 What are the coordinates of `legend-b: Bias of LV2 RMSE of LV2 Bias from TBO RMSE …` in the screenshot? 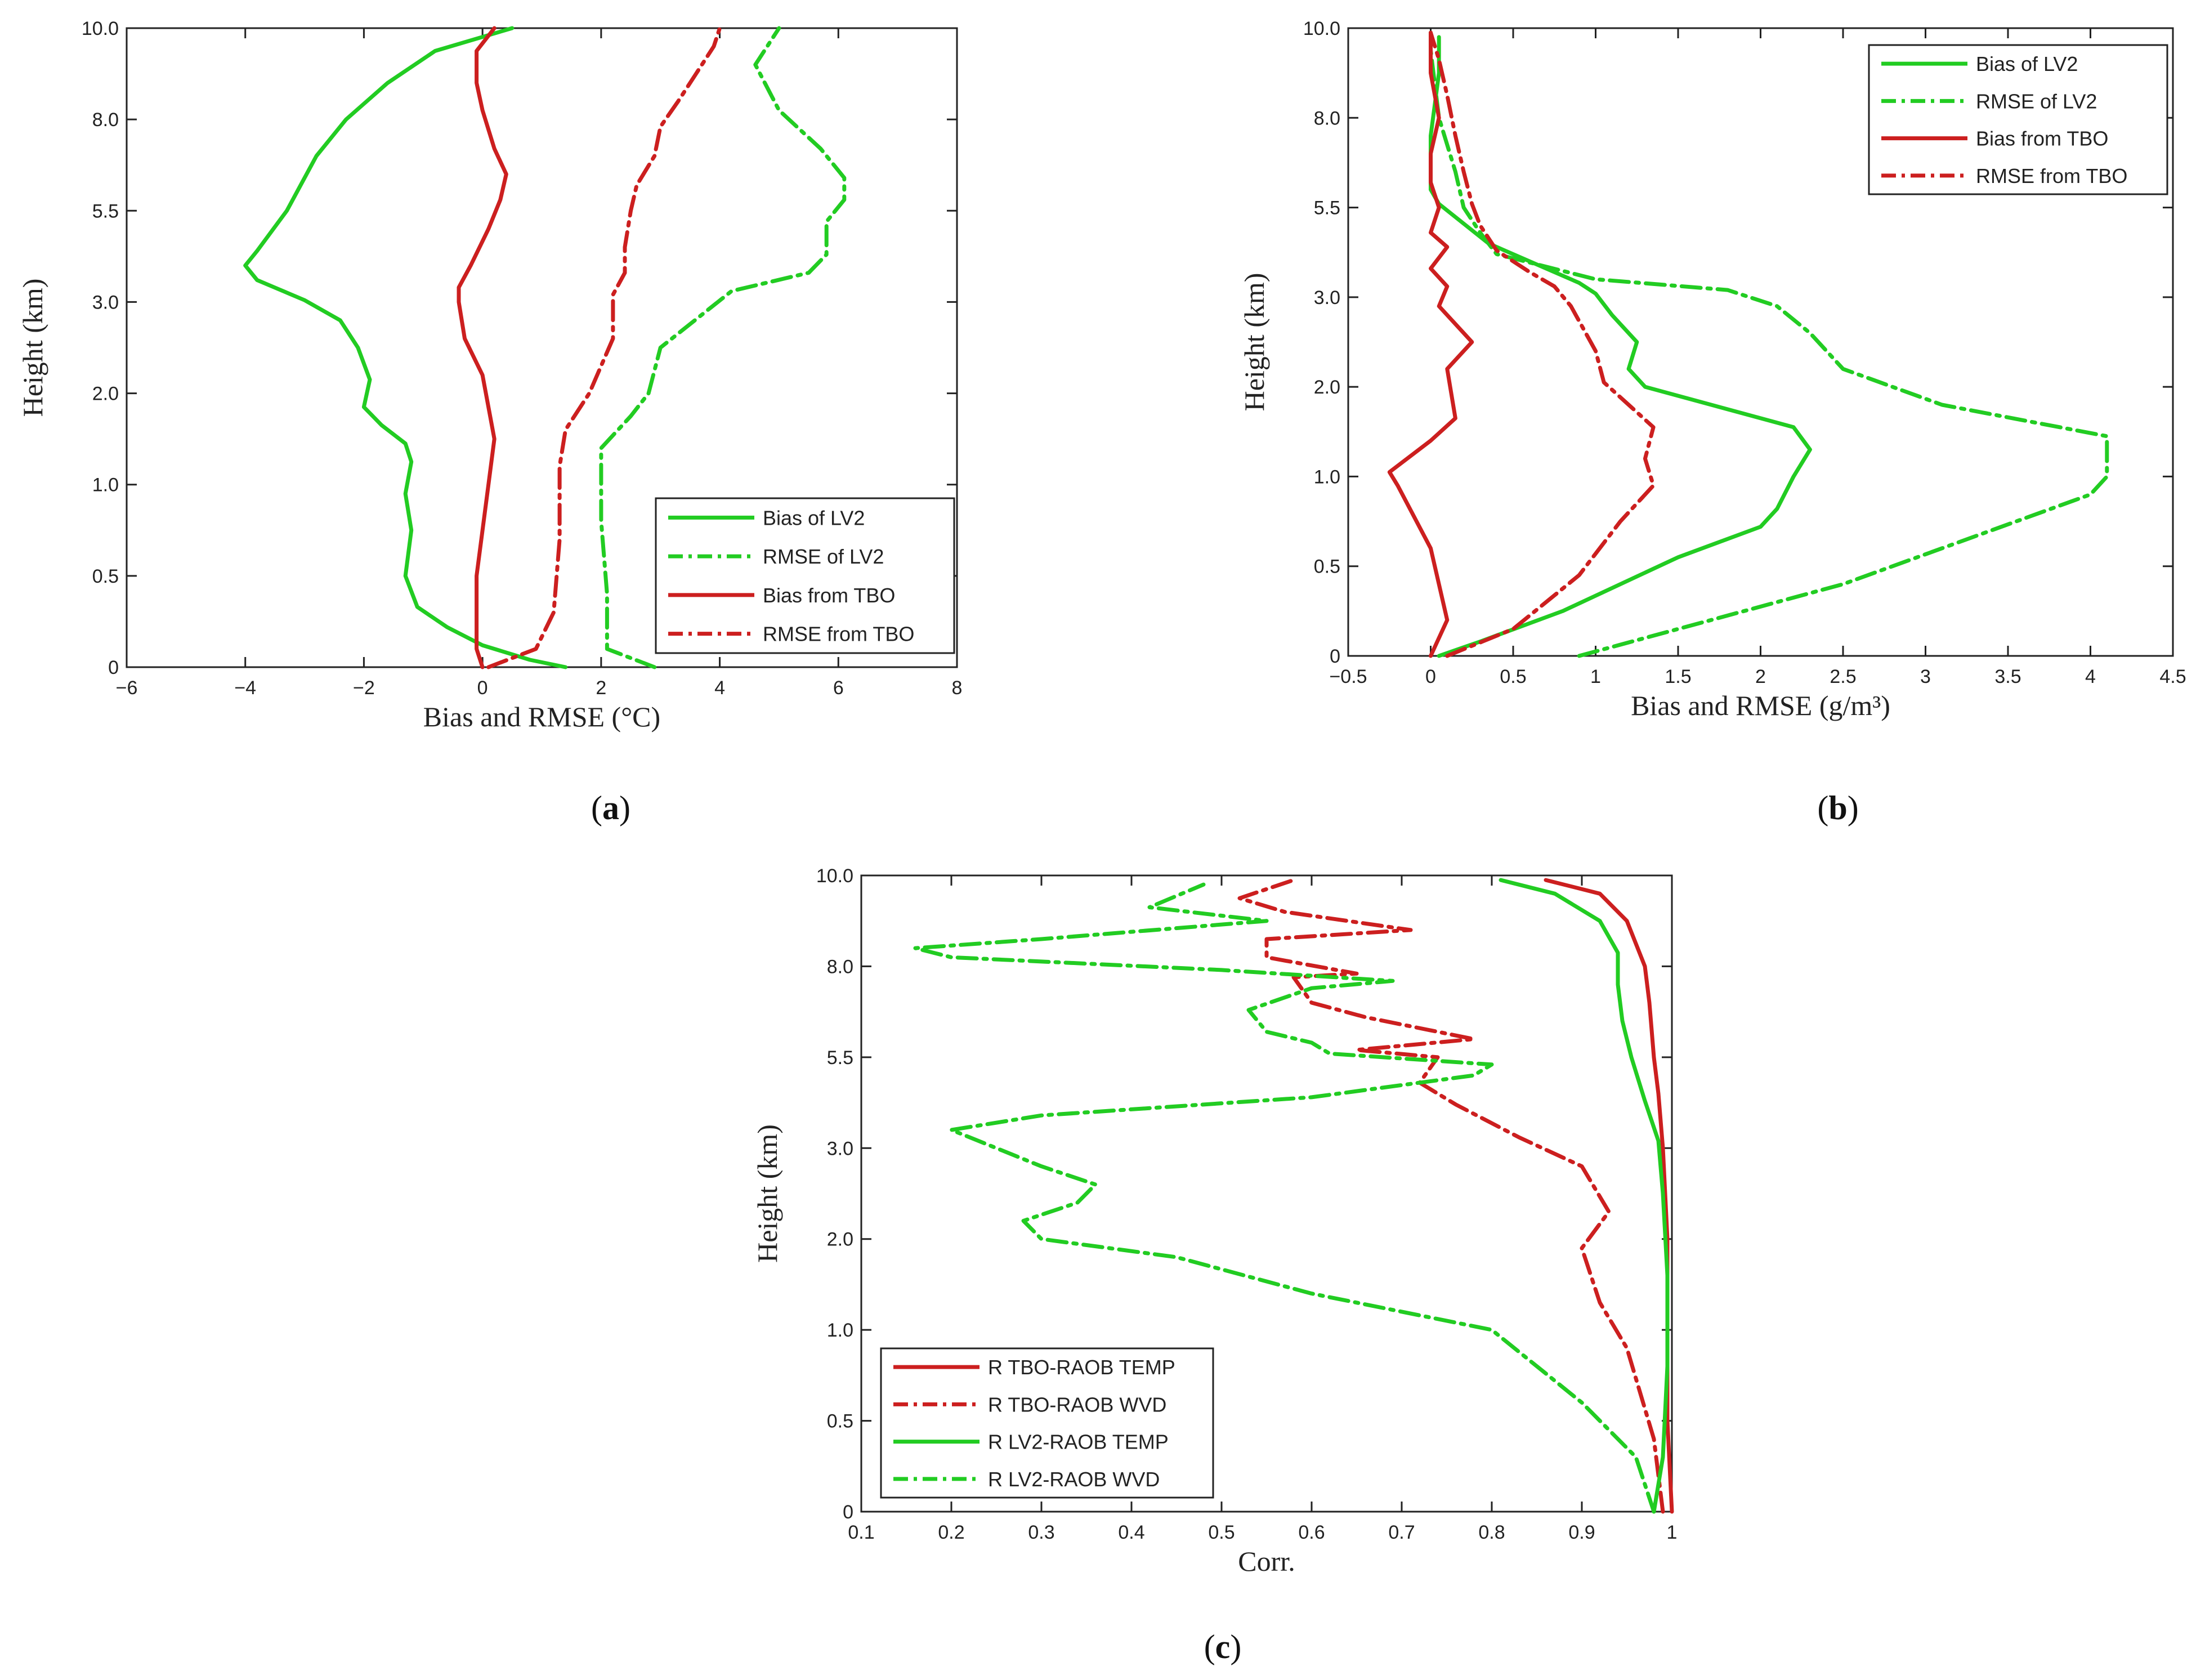 It's located at (2018, 119).